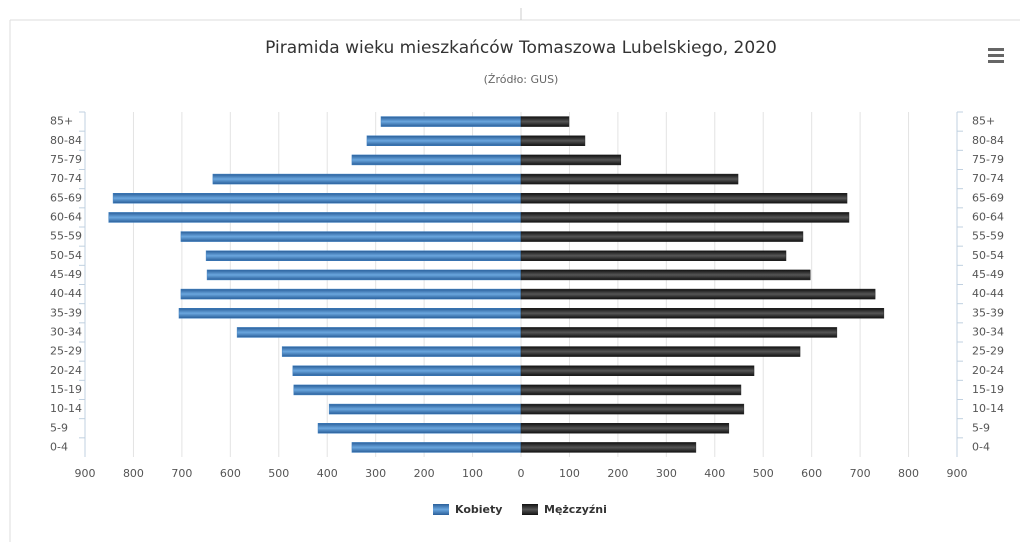 This screenshot has width=1020, height=542. I want to click on menu-button, so click(996, 55).